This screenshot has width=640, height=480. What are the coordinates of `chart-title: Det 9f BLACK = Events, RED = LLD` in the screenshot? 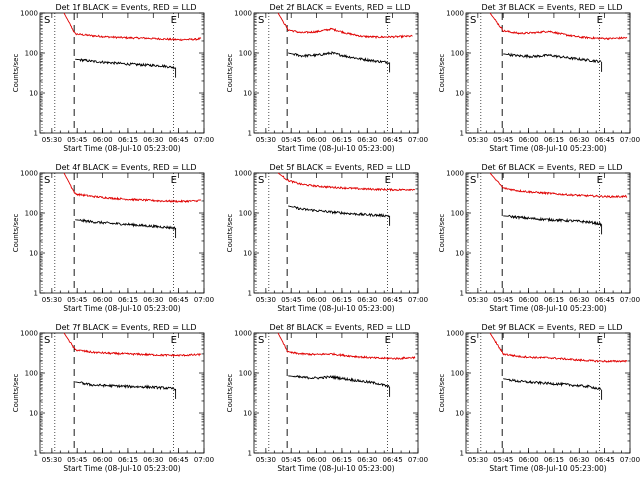 It's located at (551, 327).